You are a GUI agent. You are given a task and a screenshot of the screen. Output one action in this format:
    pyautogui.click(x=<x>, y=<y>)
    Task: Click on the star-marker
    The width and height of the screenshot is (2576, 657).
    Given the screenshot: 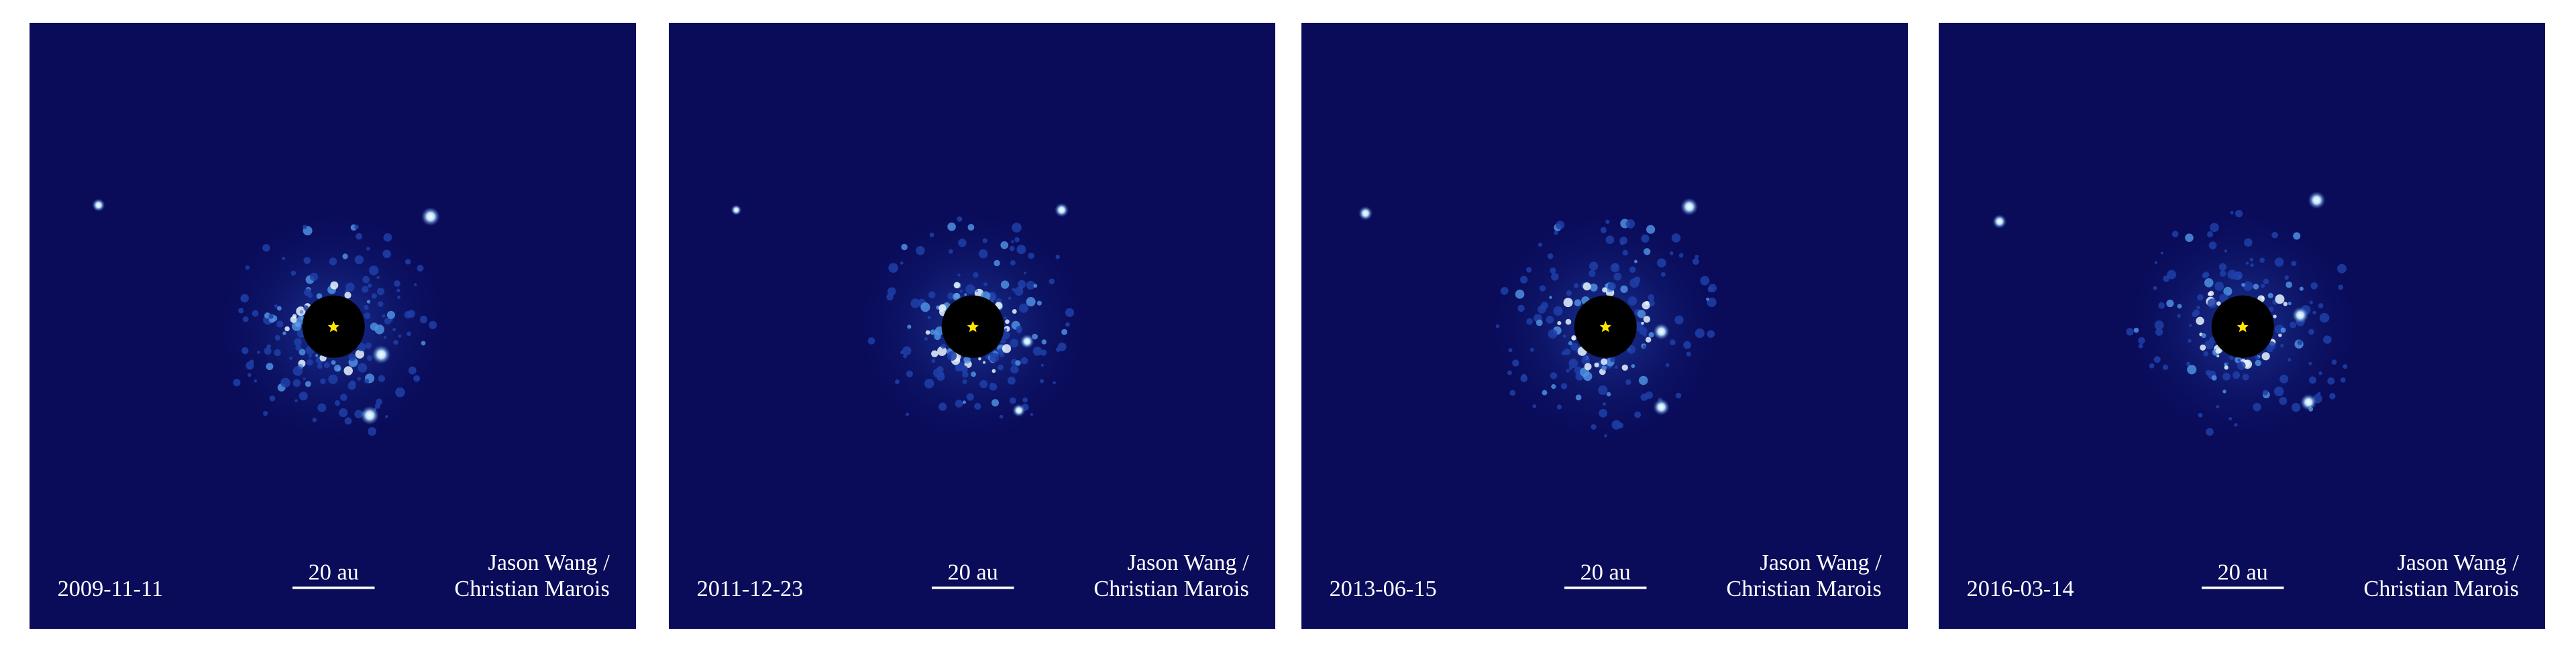 What is the action you would take?
    pyautogui.click(x=333, y=326)
    